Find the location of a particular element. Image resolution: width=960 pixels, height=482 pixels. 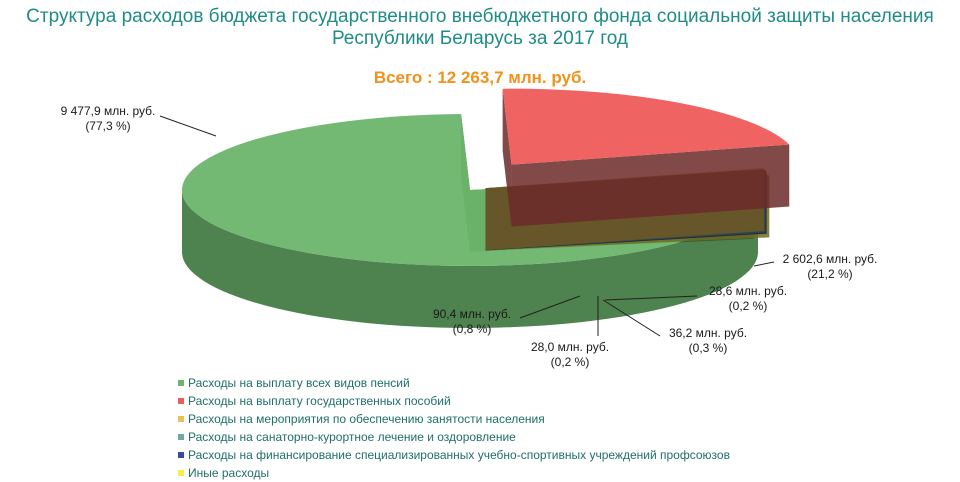

data-label-percent: (21,2 %) is located at coordinates (830, 274).